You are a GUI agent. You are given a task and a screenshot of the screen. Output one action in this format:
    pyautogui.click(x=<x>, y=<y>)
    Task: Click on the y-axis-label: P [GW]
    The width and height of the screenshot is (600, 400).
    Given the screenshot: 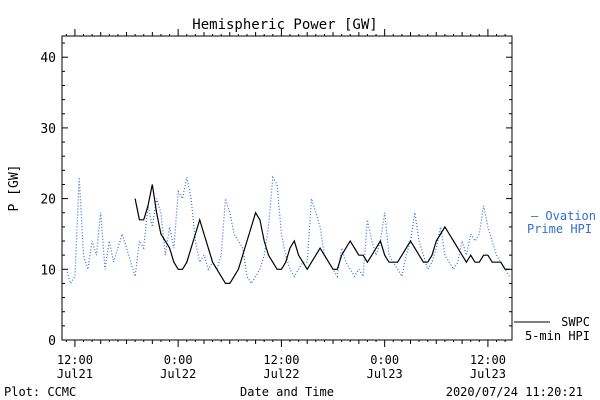 What is the action you would take?
    pyautogui.click(x=14, y=188)
    